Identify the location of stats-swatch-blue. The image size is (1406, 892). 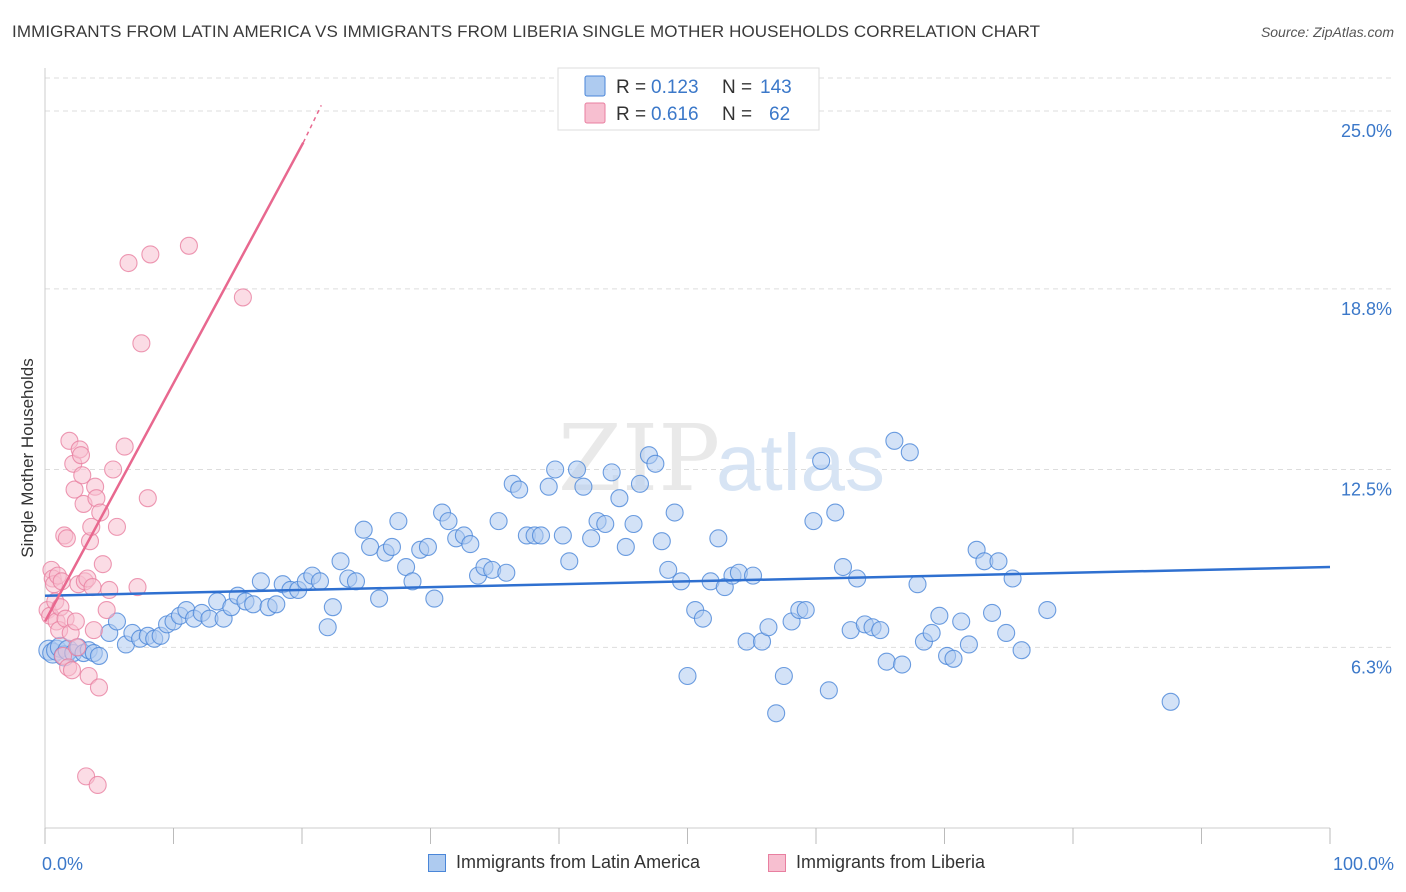
(595, 86).